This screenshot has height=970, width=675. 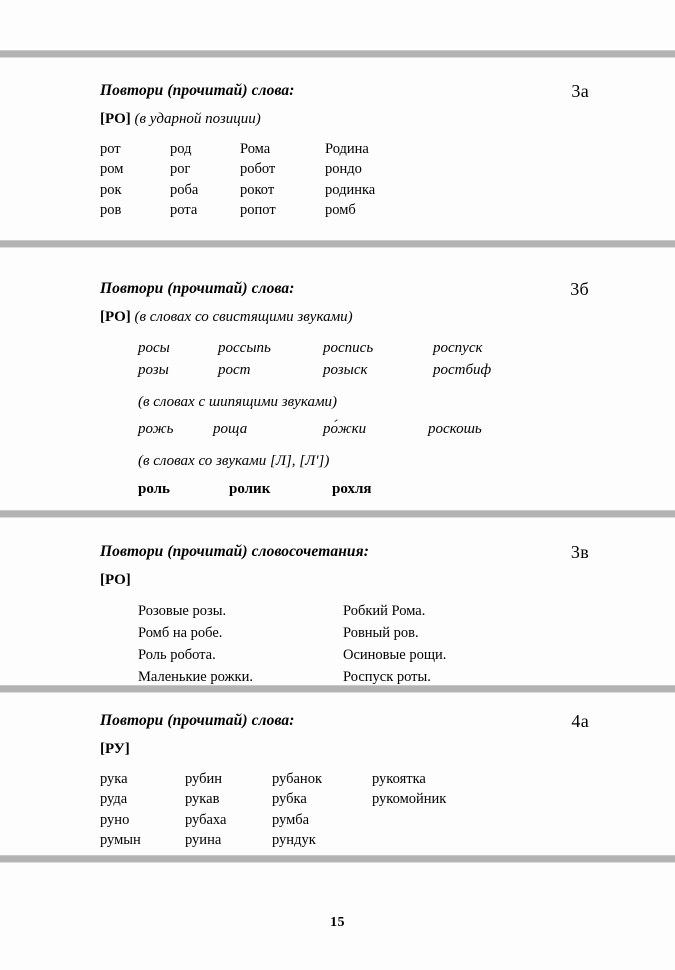 What do you see at coordinates (180, 632) in the screenshot?
I see `word-item: Ромб на робе.` at bounding box center [180, 632].